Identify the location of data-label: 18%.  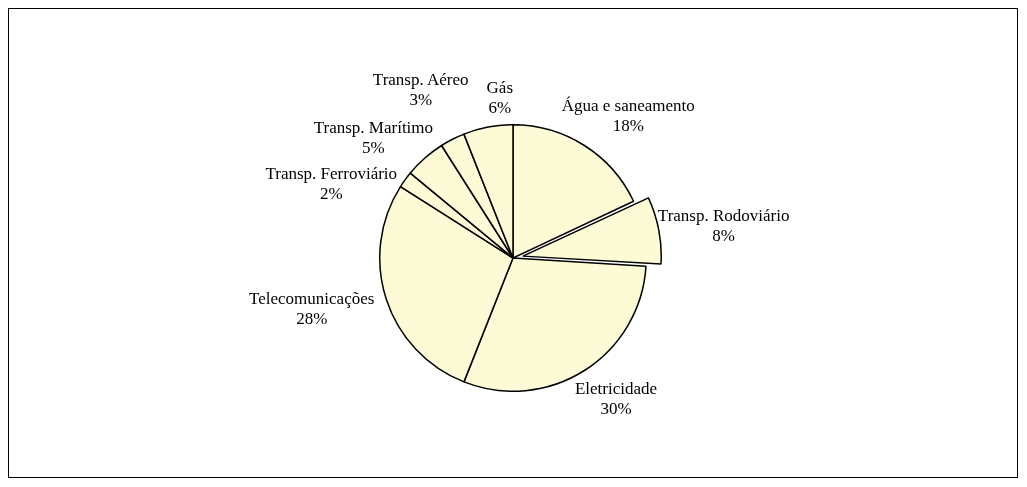
(628, 126).